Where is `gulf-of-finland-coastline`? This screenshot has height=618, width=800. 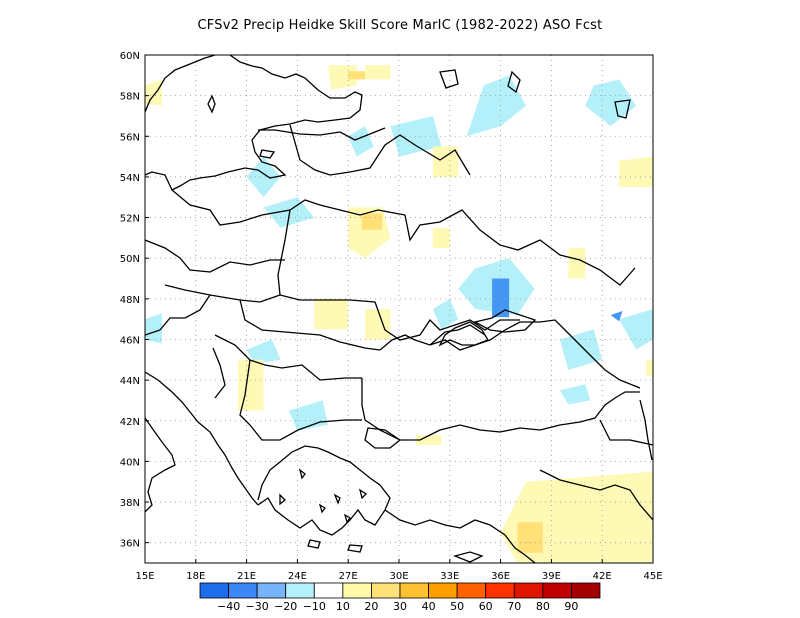
gulf-of-finland-coastline is located at coordinates (322, 134).